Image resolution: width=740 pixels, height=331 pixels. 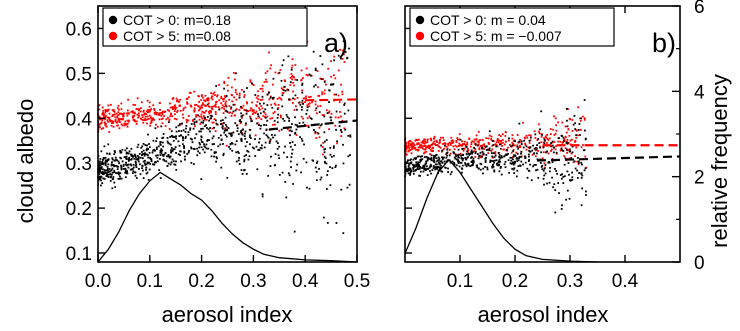 I want to click on scatter-series-second, so click(x=495, y=156).